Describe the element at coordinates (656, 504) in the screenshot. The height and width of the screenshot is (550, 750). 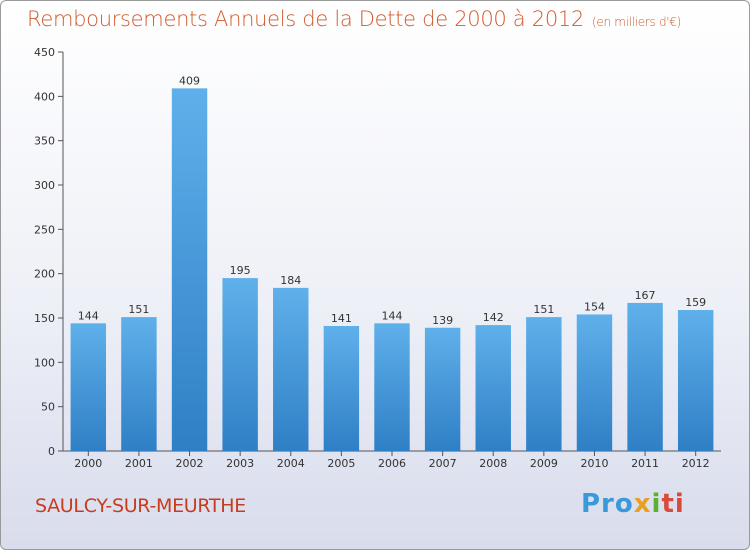
I see `logo-part-3: i` at that location.